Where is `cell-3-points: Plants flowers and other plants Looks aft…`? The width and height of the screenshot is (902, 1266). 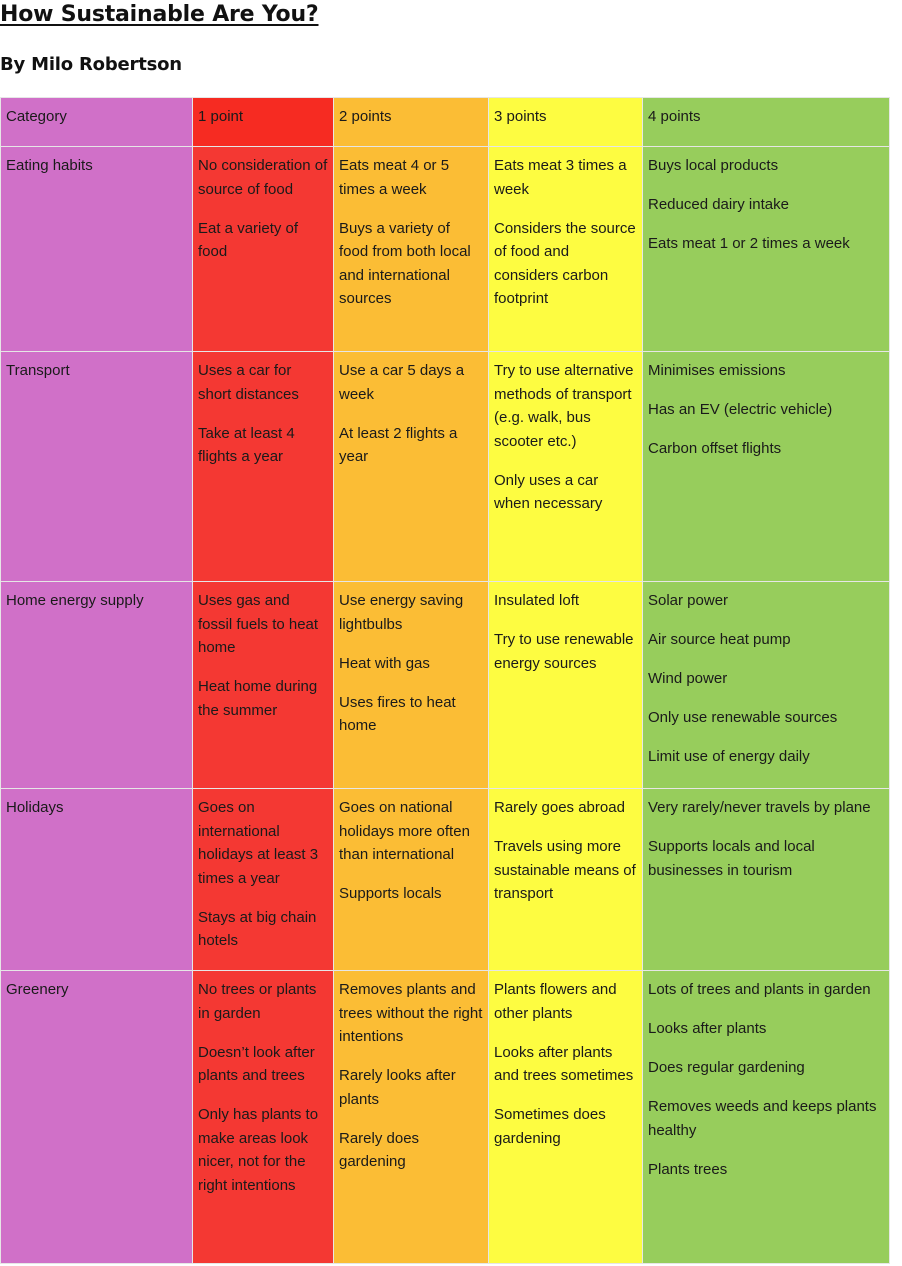
cell-3-points: Plants flowers and other plants Looks aft… is located at coordinates (565, 1117).